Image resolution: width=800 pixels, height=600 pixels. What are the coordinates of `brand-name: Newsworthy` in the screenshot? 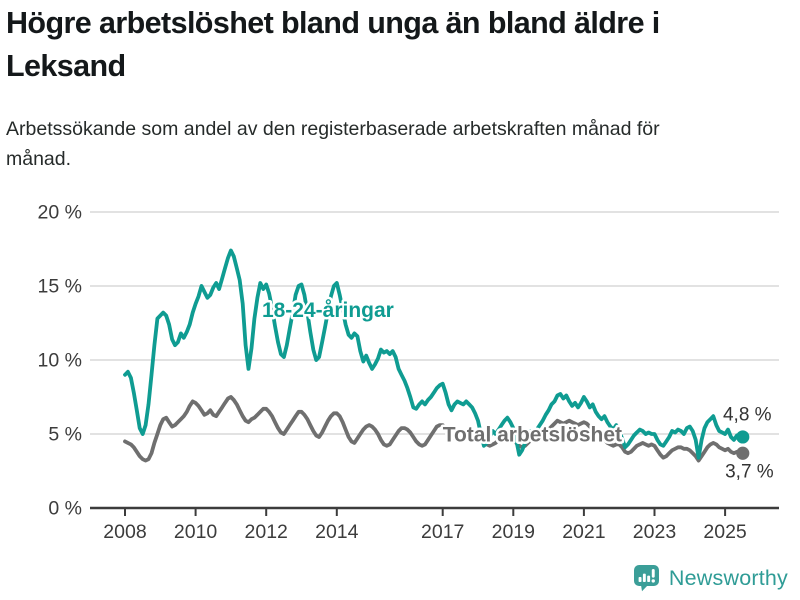 It's located at (728, 577).